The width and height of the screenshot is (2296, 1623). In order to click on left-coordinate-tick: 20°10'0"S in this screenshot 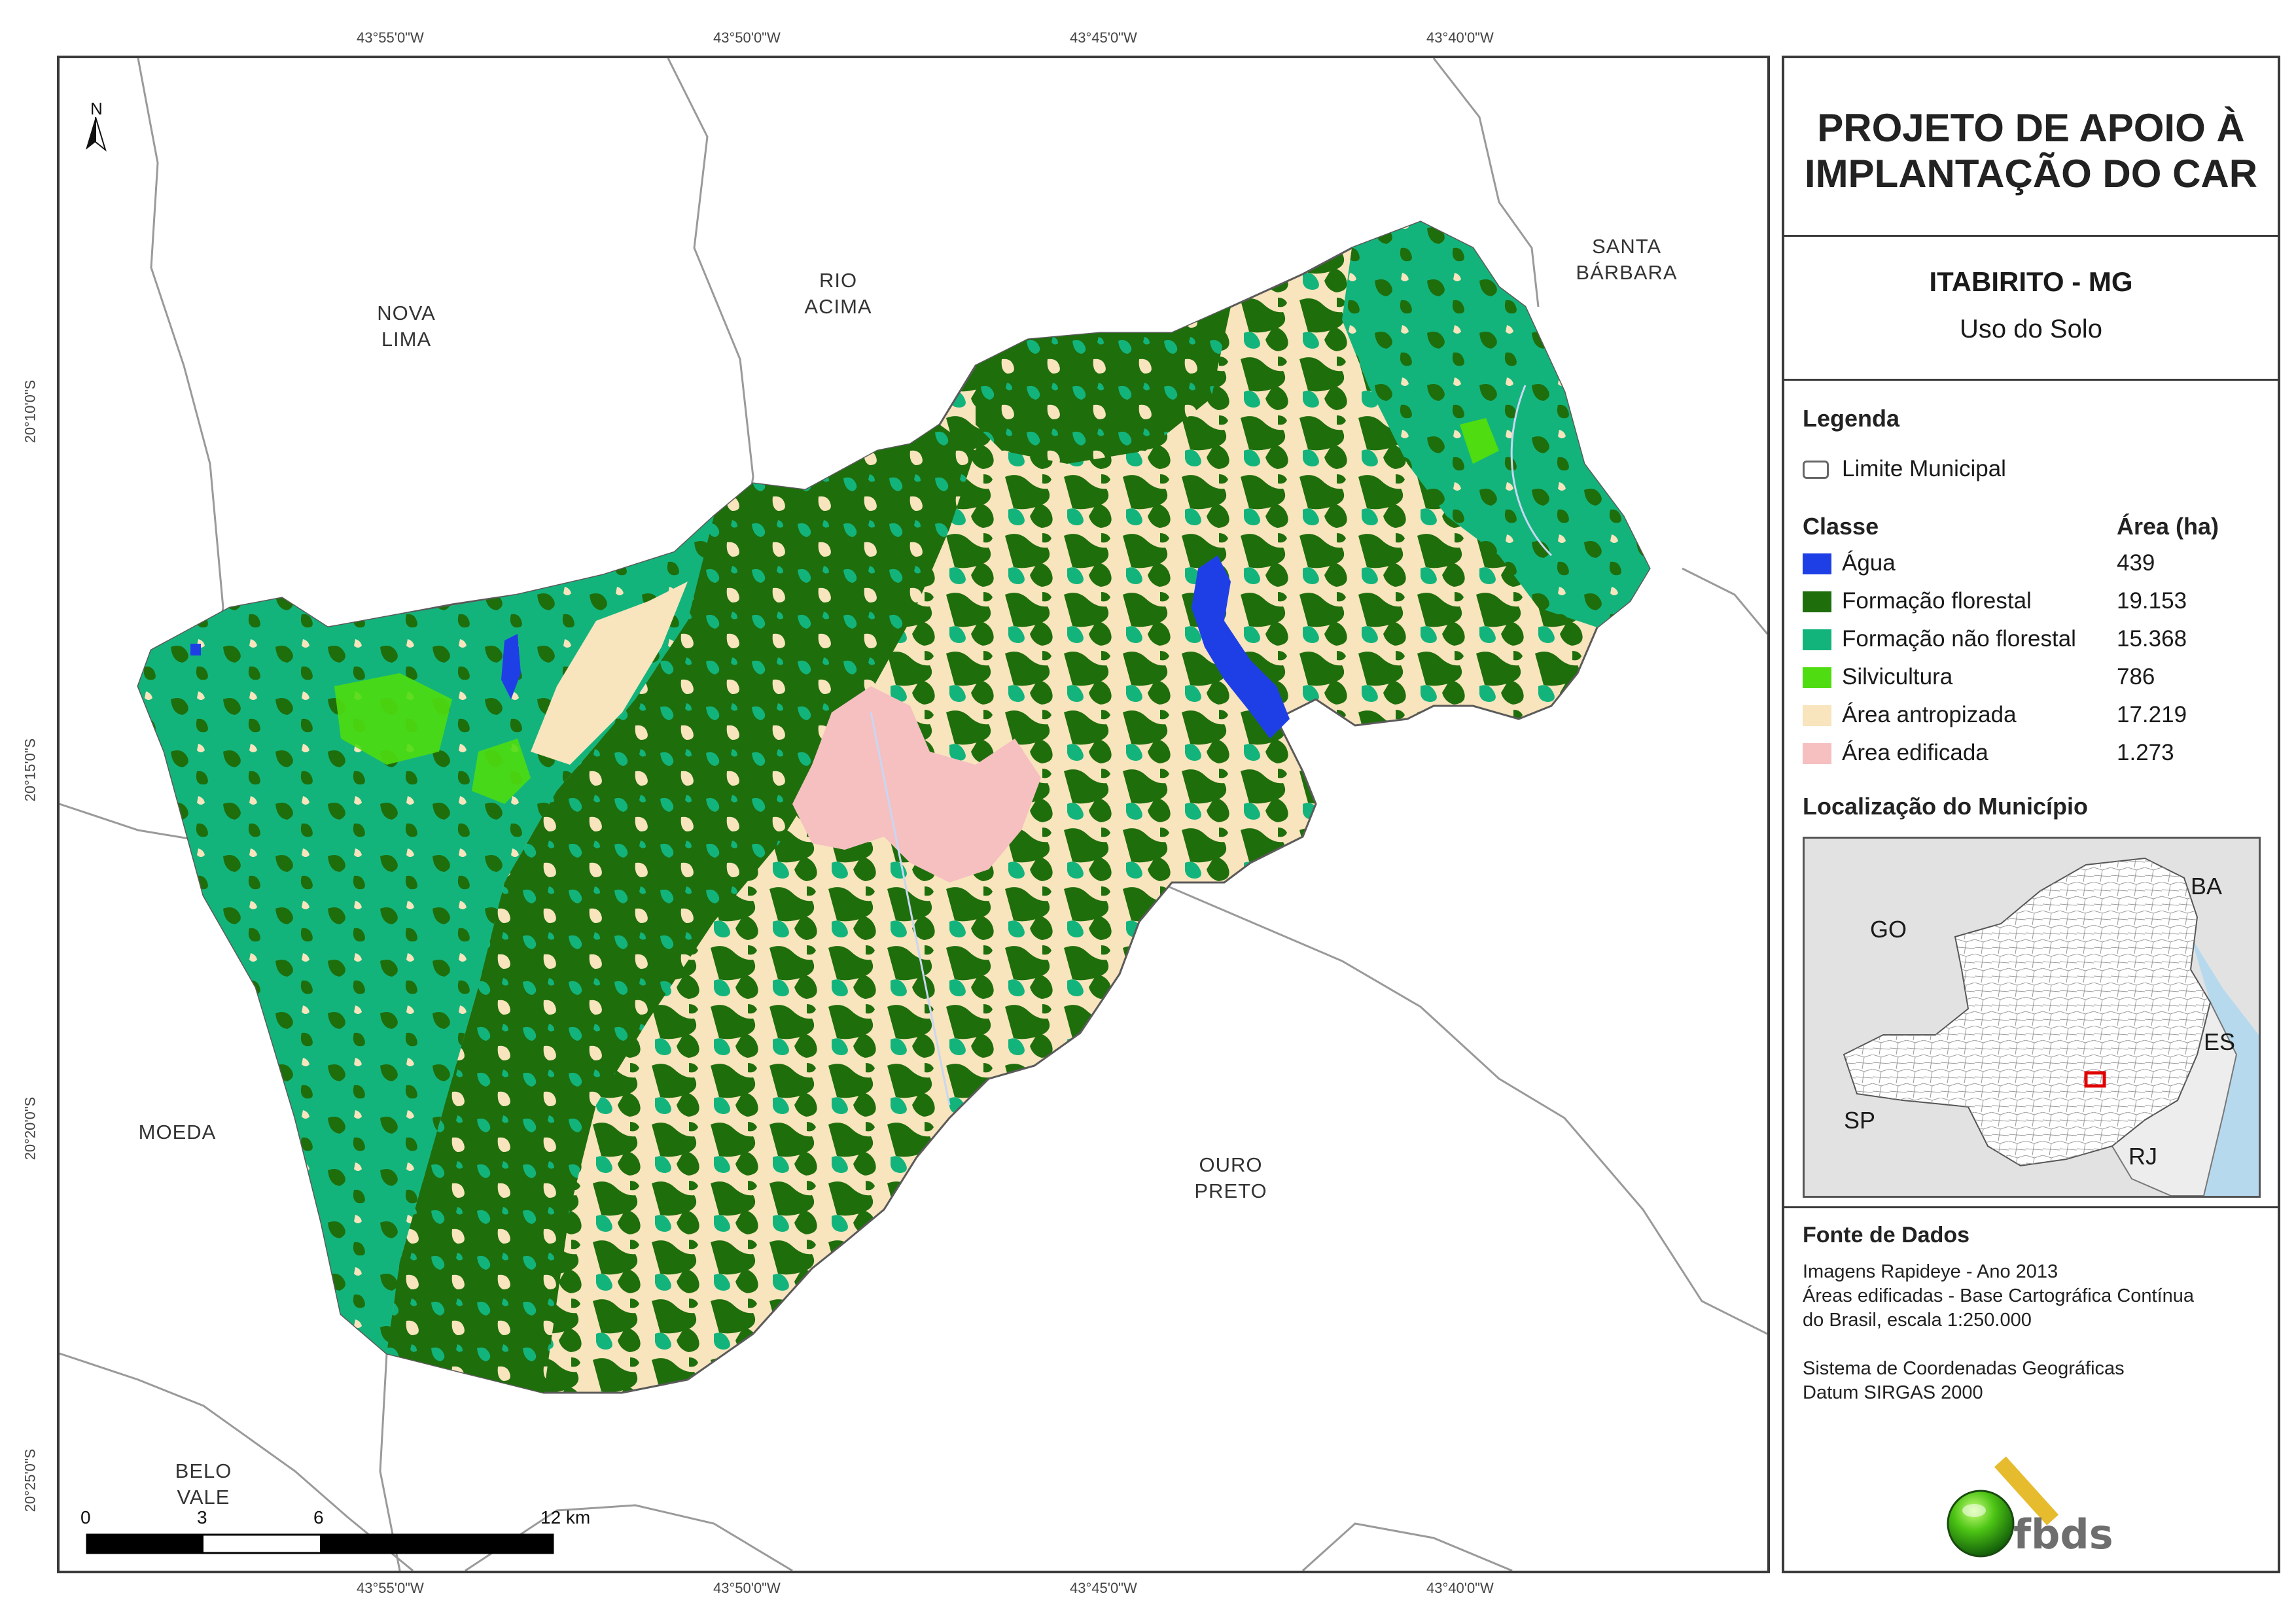, I will do `click(30, 412)`.